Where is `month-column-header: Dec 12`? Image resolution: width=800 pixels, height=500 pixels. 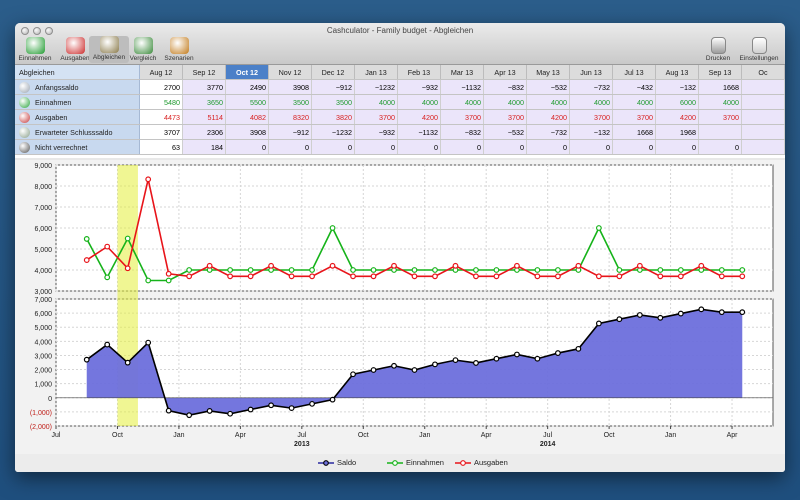
month-column-header: Dec 12 is located at coordinates (333, 72).